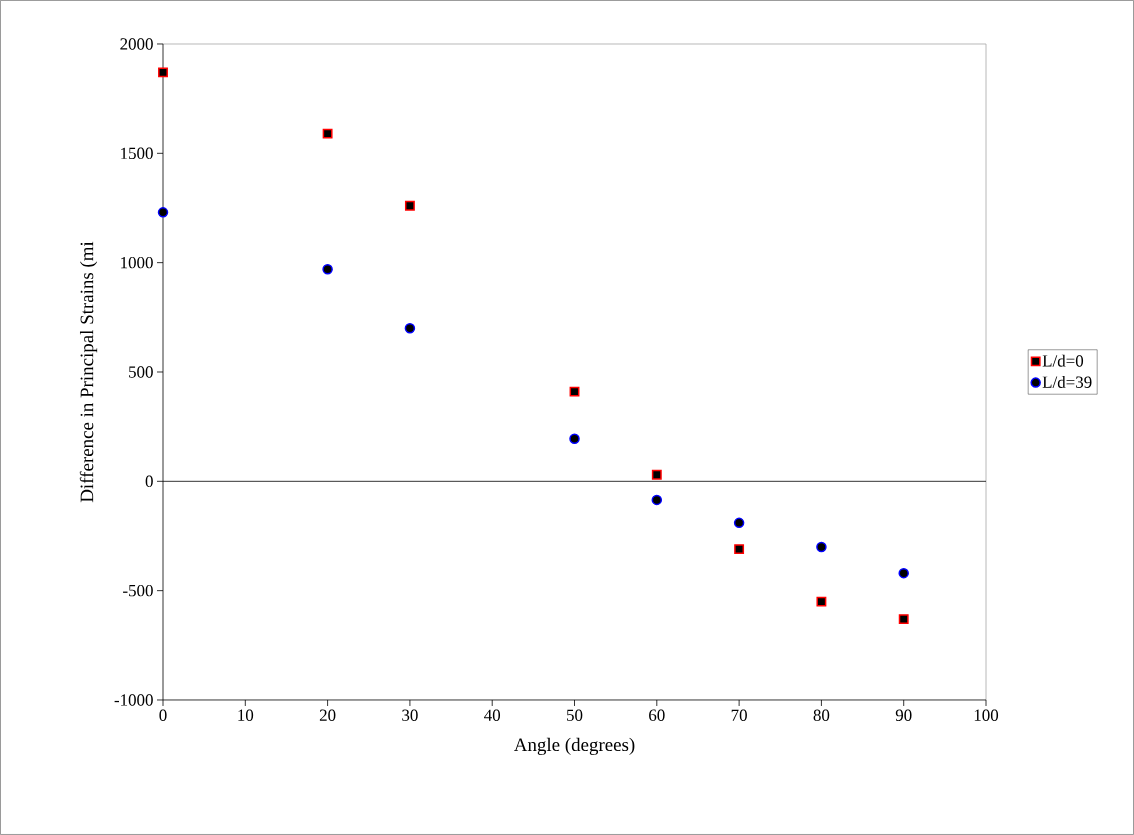 The image size is (1134, 835). Describe the element at coordinates (137, 262) in the screenshot. I see `y-tick-label: 1000` at that location.